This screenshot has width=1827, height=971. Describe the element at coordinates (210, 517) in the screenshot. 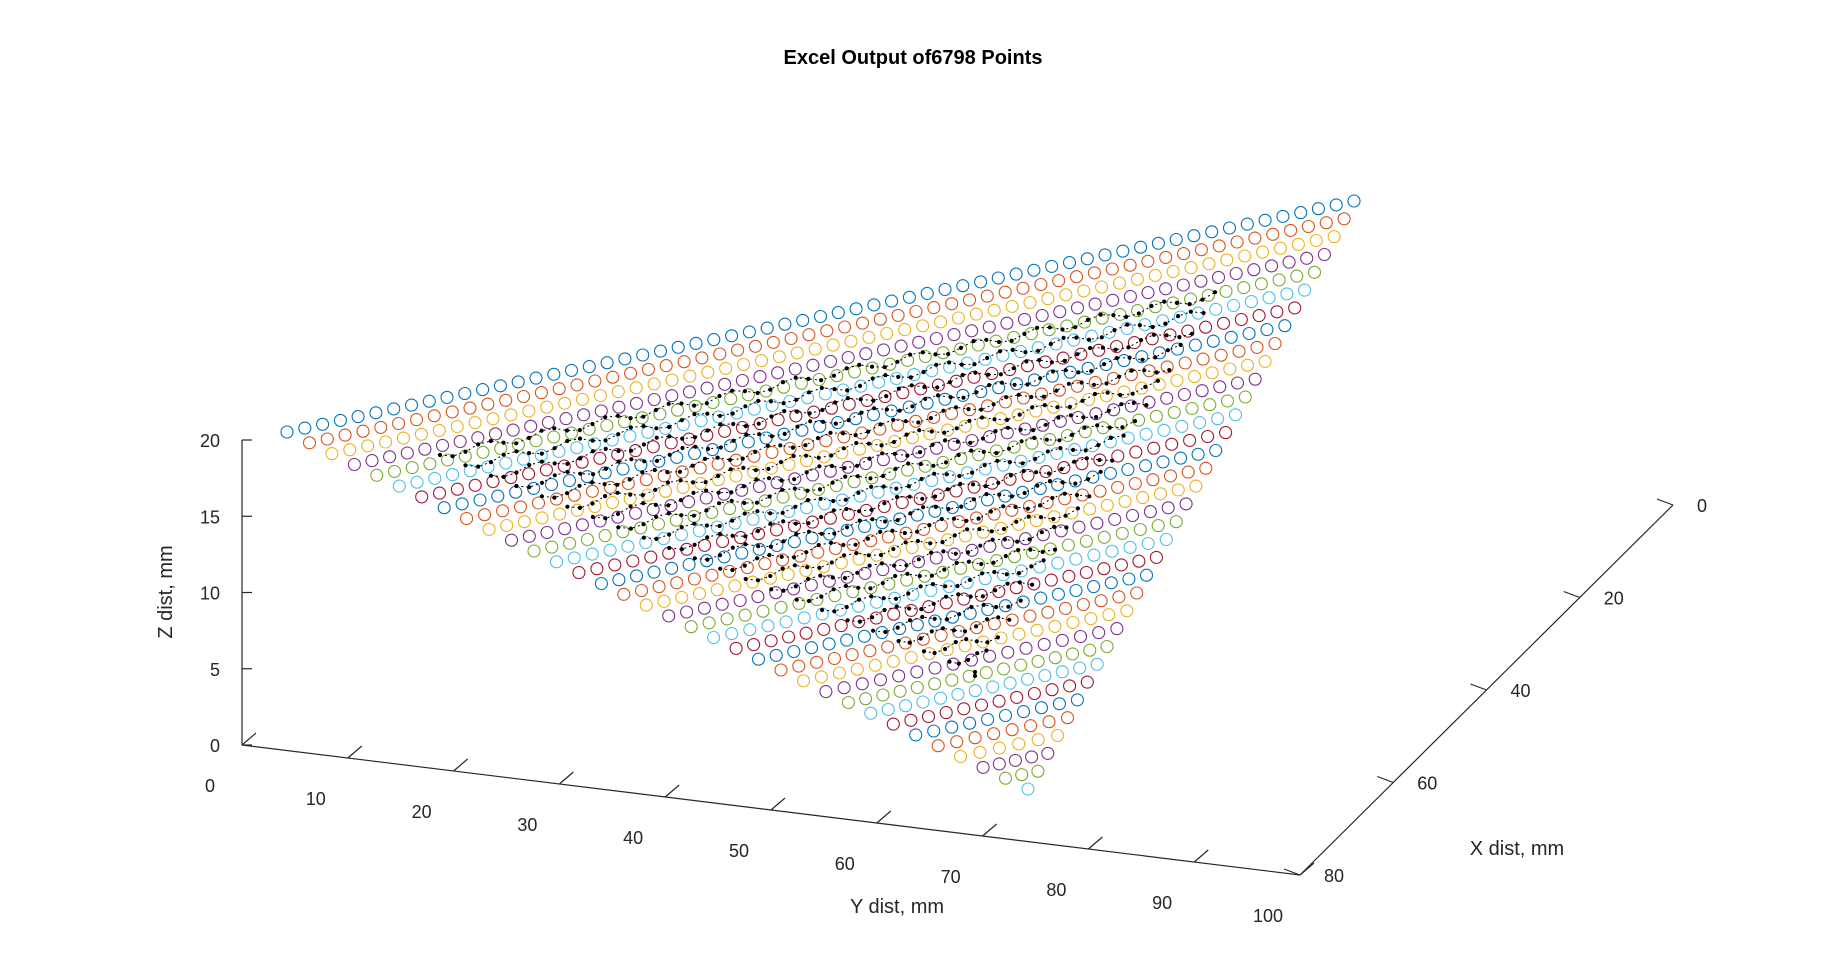

I see `z-tick-label: 15` at that location.